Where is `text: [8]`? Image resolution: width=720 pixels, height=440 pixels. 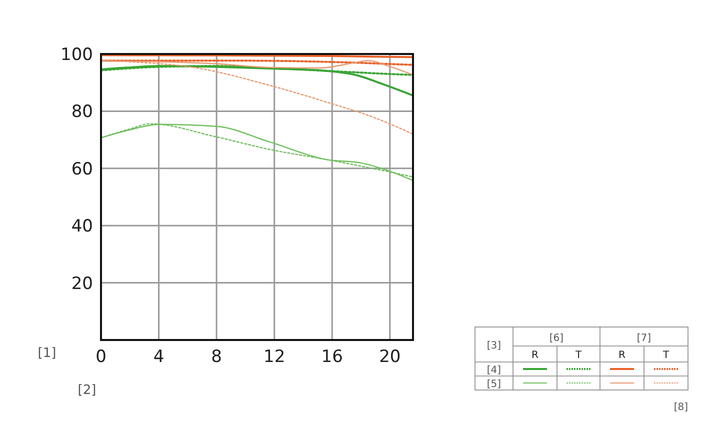
text: [8] is located at coordinates (681, 407).